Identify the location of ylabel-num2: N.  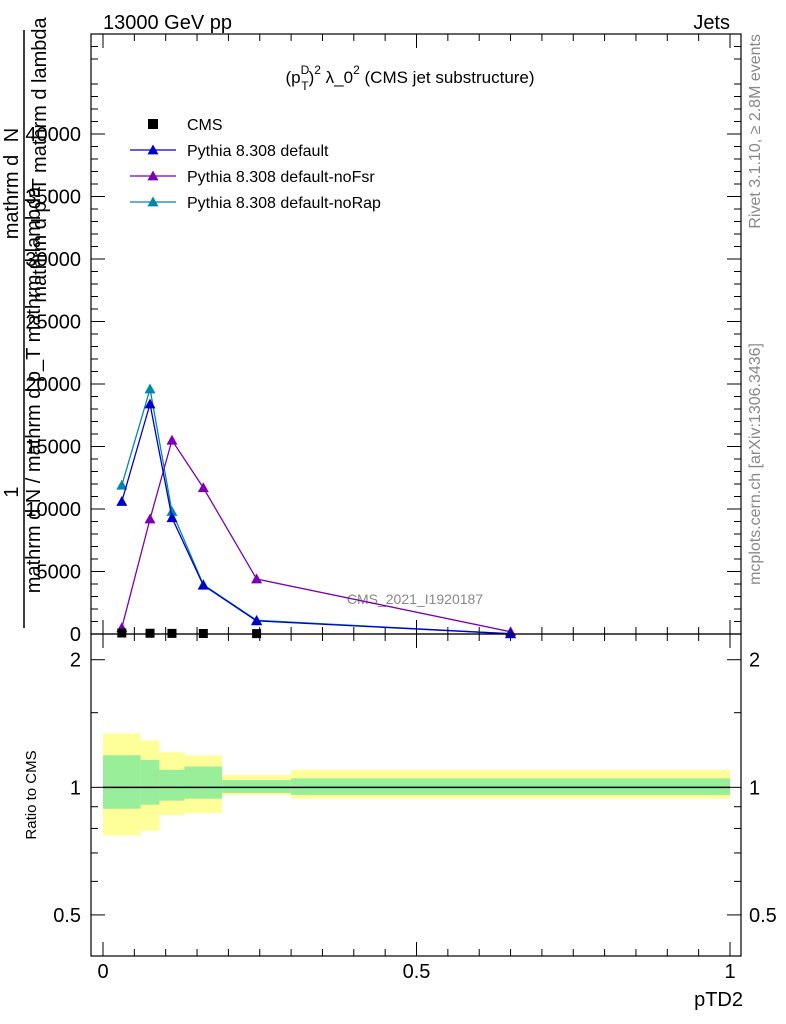
(12, 135).